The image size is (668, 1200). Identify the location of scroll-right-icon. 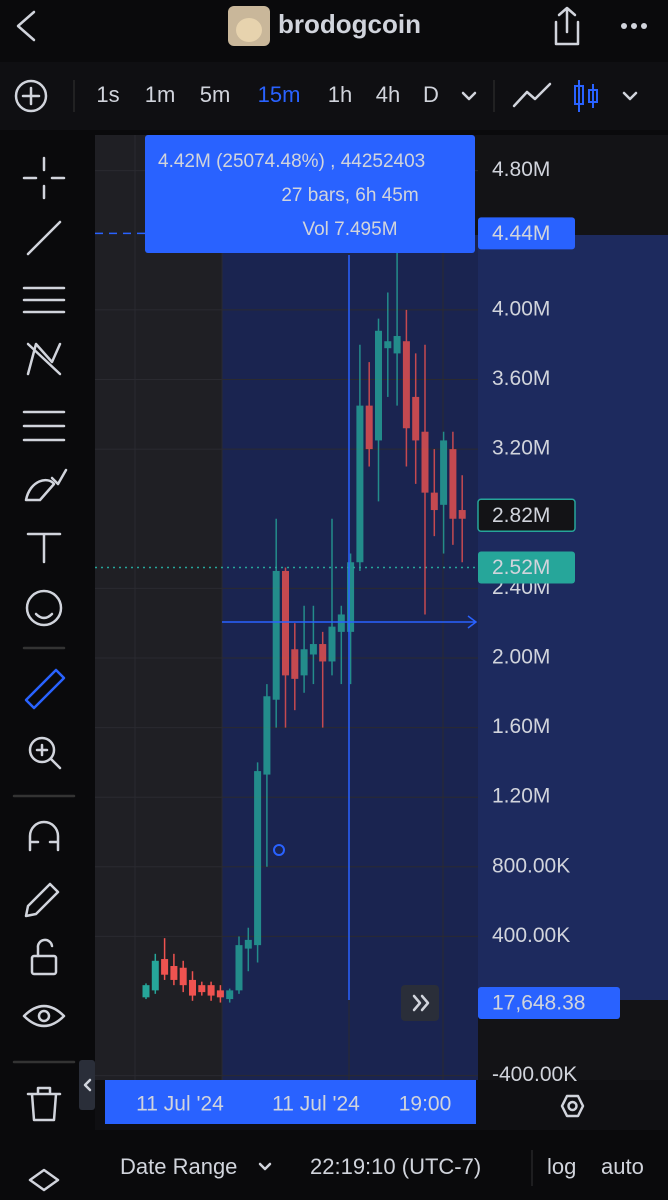
(421, 1003).